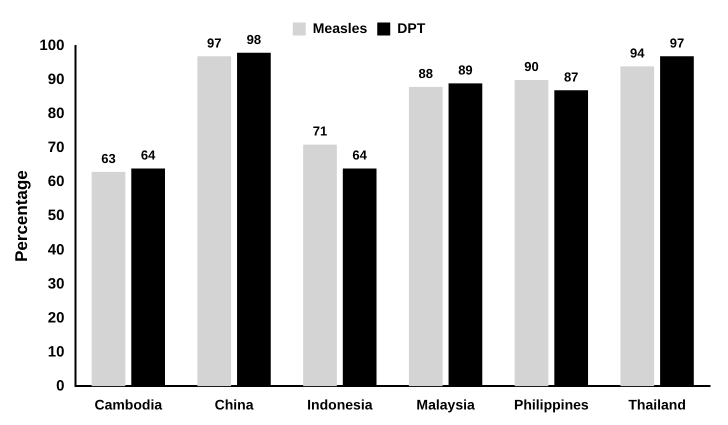  What do you see at coordinates (56, 283) in the screenshot?
I see `y-tick-label: 30` at bounding box center [56, 283].